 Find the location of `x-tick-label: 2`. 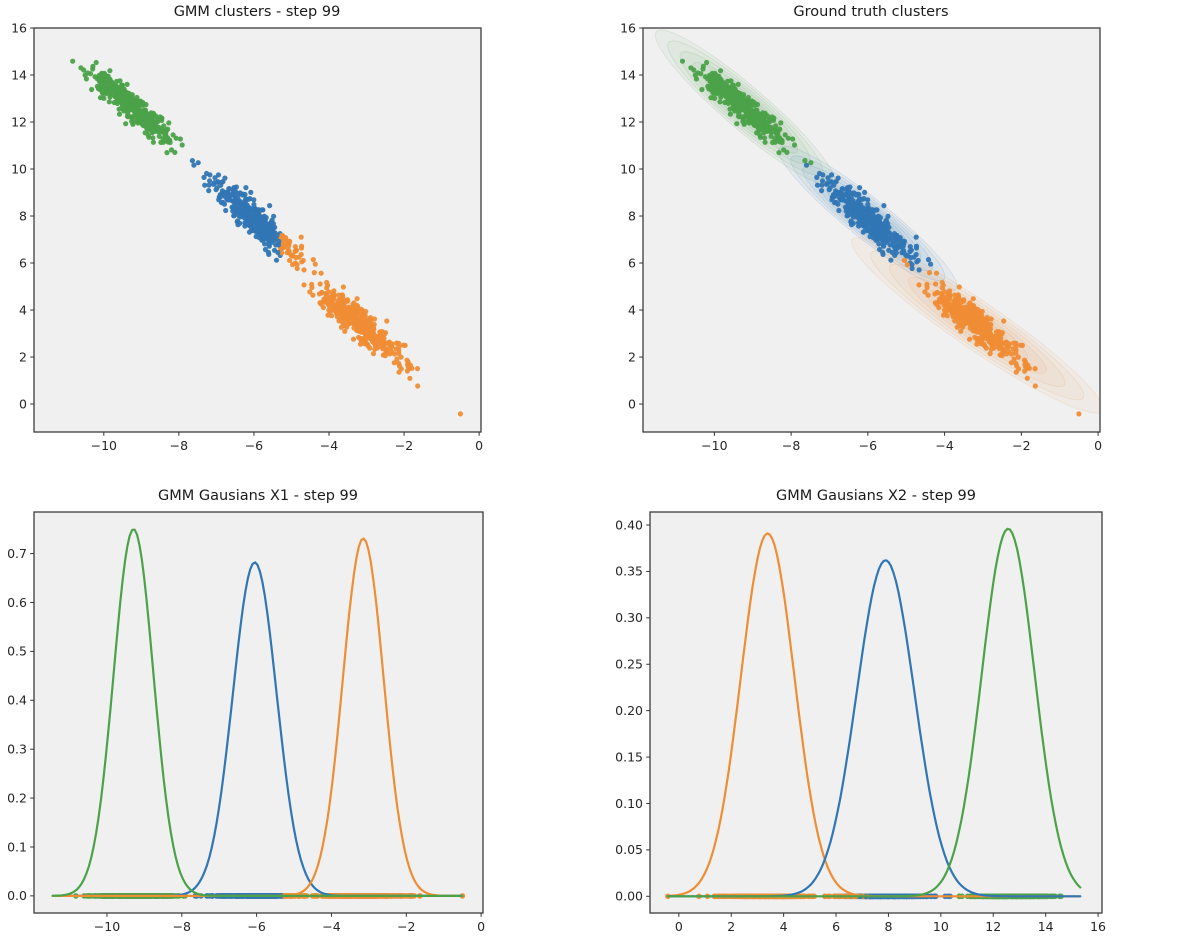

x-tick-label: 2 is located at coordinates (731, 926).